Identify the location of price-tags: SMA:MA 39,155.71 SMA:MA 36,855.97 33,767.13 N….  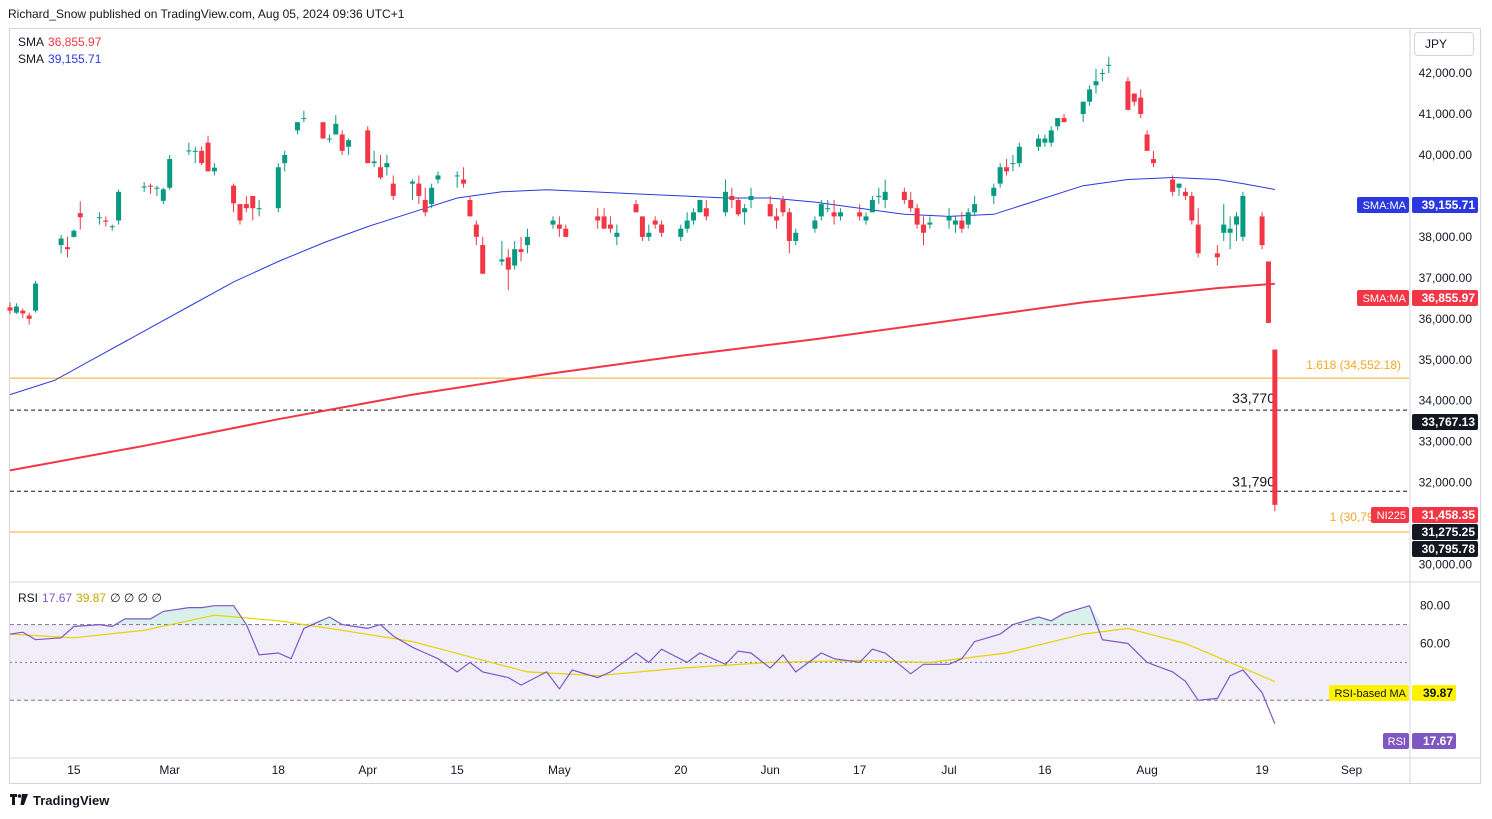
(1403, 473).